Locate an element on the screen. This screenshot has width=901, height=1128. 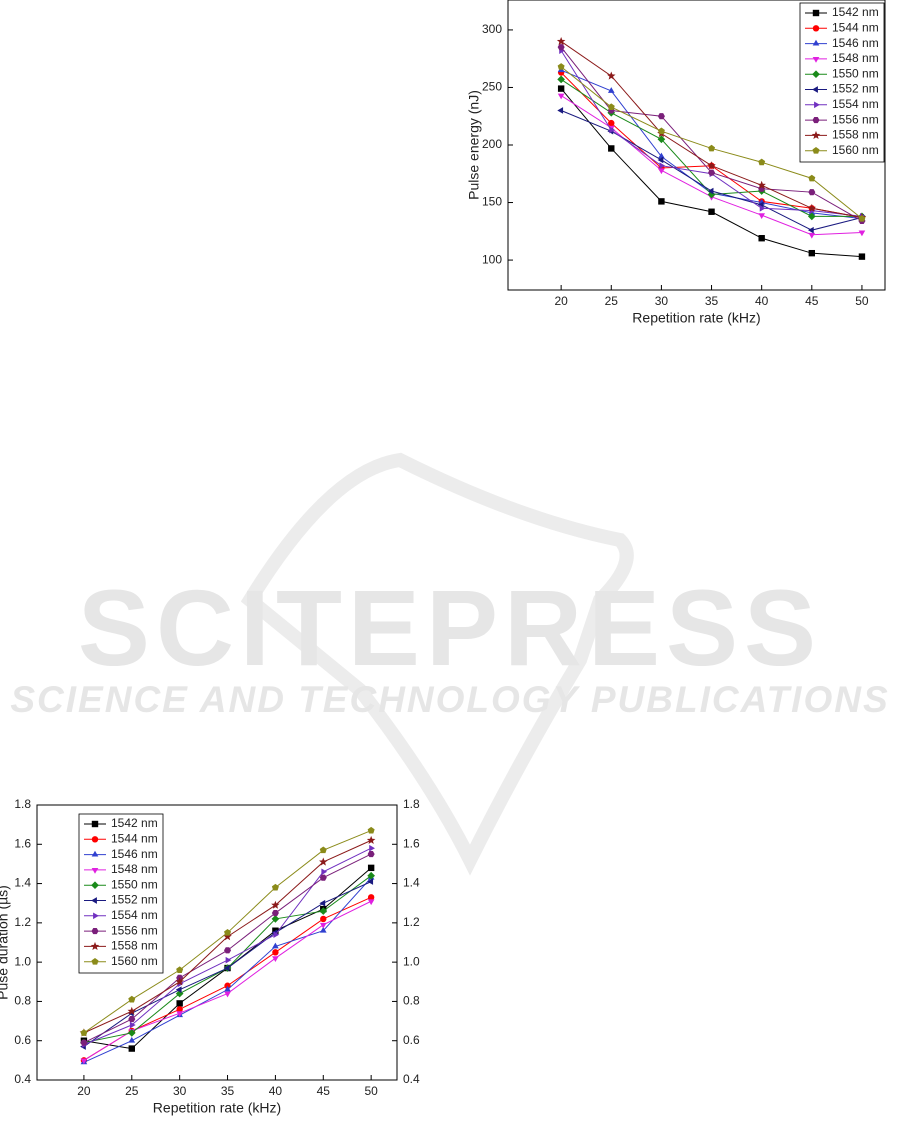
plot-frame is located at coordinates (217, 942).